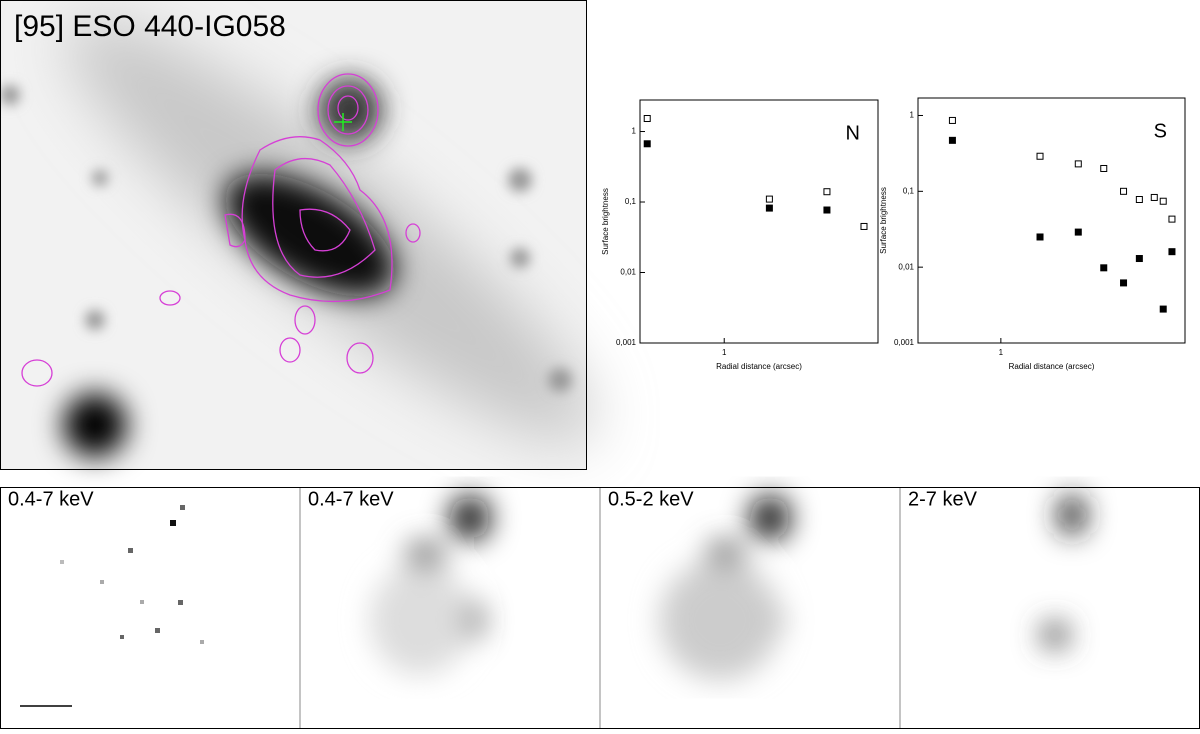 The width and height of the screenshot is (1200, 734). What do you see at coordinates (1160, 131) in the screenshot?
I see `panel-letter: S` at bounding box center [1160, 131].